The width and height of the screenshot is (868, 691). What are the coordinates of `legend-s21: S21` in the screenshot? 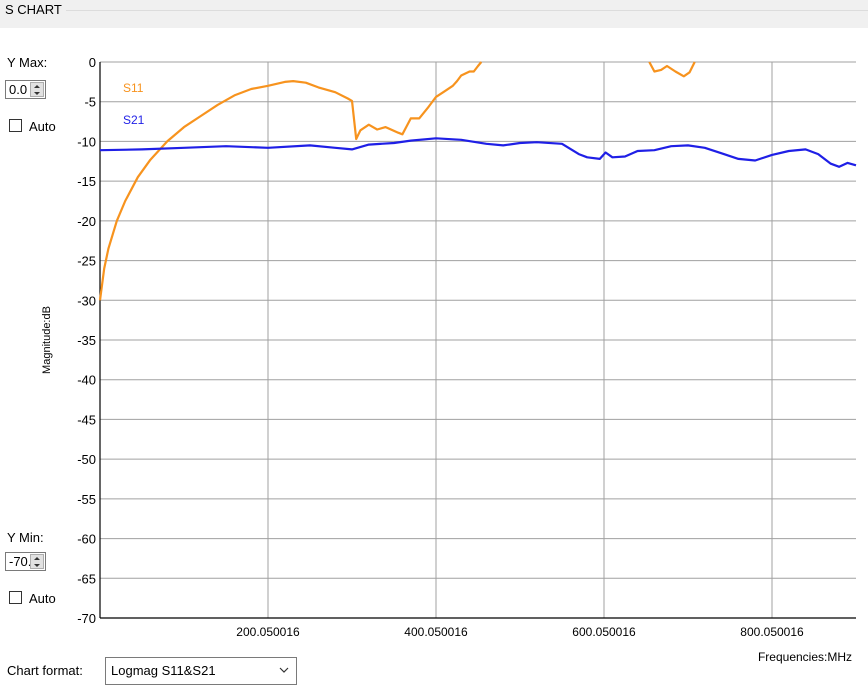 It's located at (134, 120).